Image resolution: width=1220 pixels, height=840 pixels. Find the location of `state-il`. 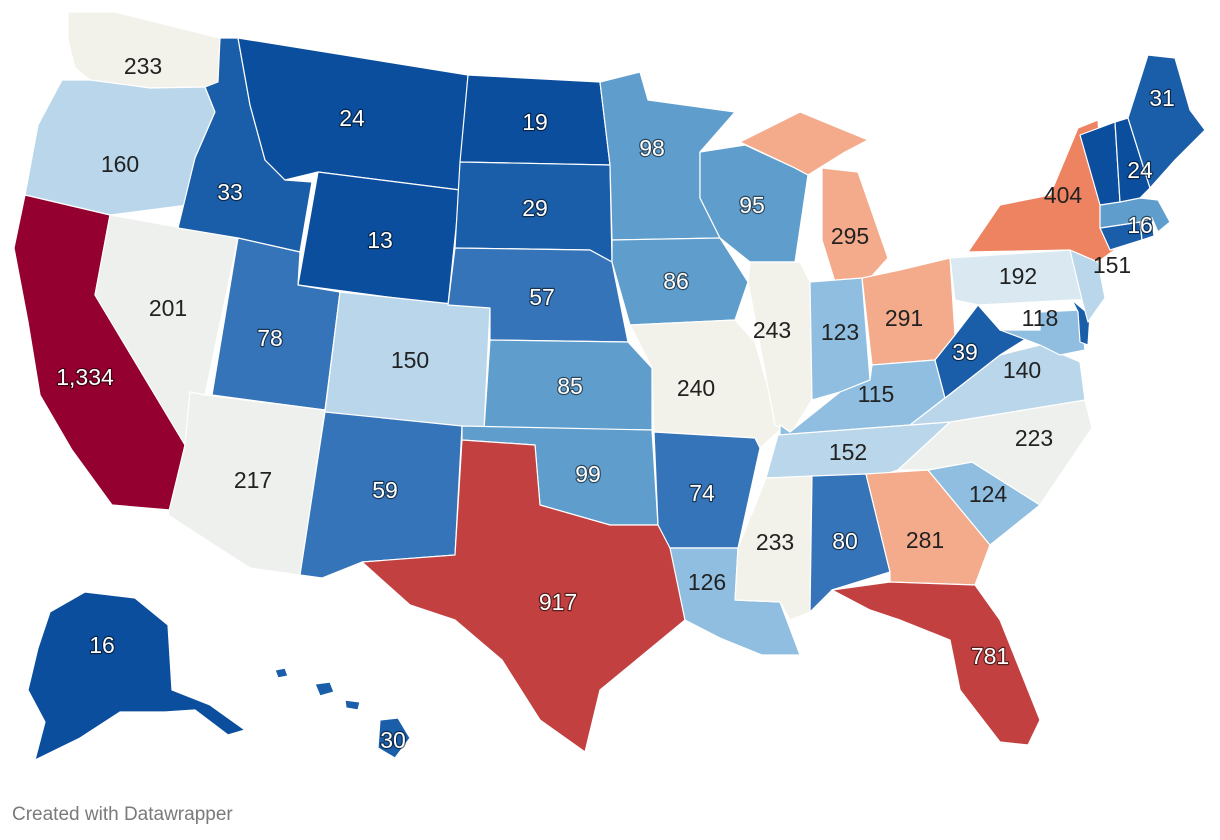

state-il is located at coordinates (780, 347).